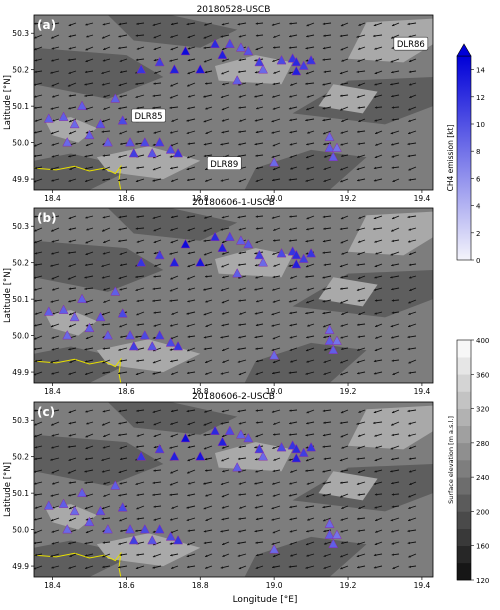  I want to click on aircraft-label: DLR85, so click(149, 117).